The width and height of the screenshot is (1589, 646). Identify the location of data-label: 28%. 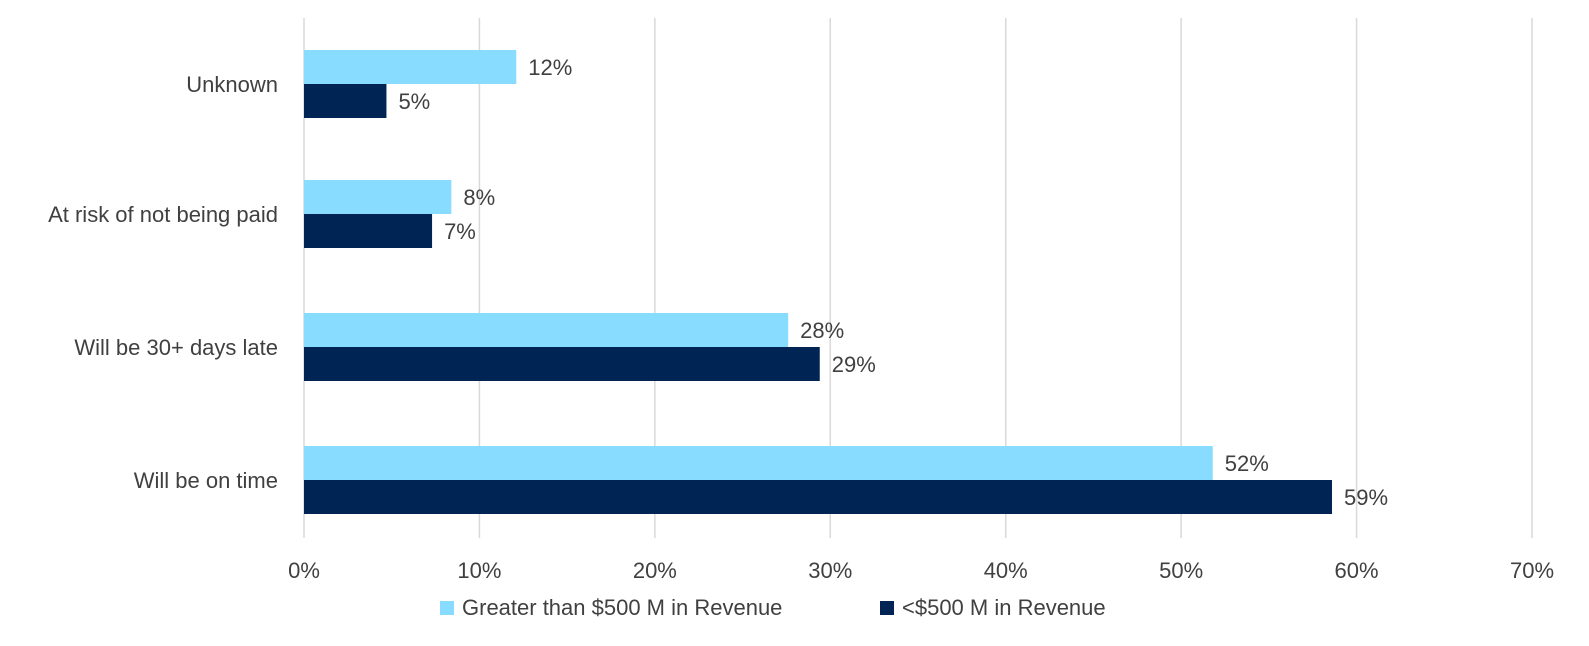
(822, 330).